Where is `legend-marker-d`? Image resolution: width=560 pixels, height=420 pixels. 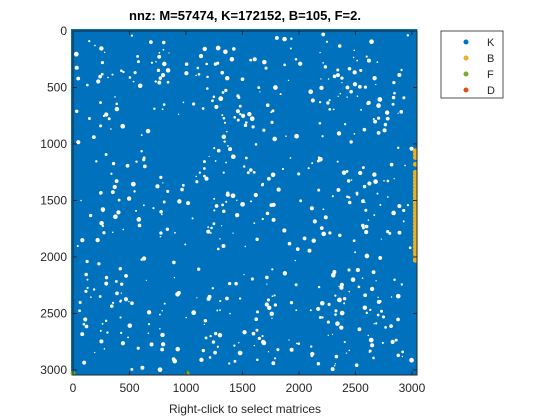
legend-marker-d is located at coordinates (466, 90).